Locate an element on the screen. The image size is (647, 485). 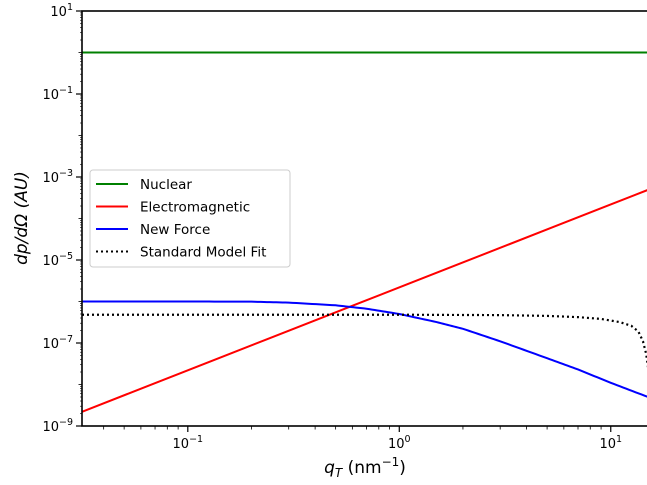
x-tick-label: 10⁰ is located at coordinates (399, 443).